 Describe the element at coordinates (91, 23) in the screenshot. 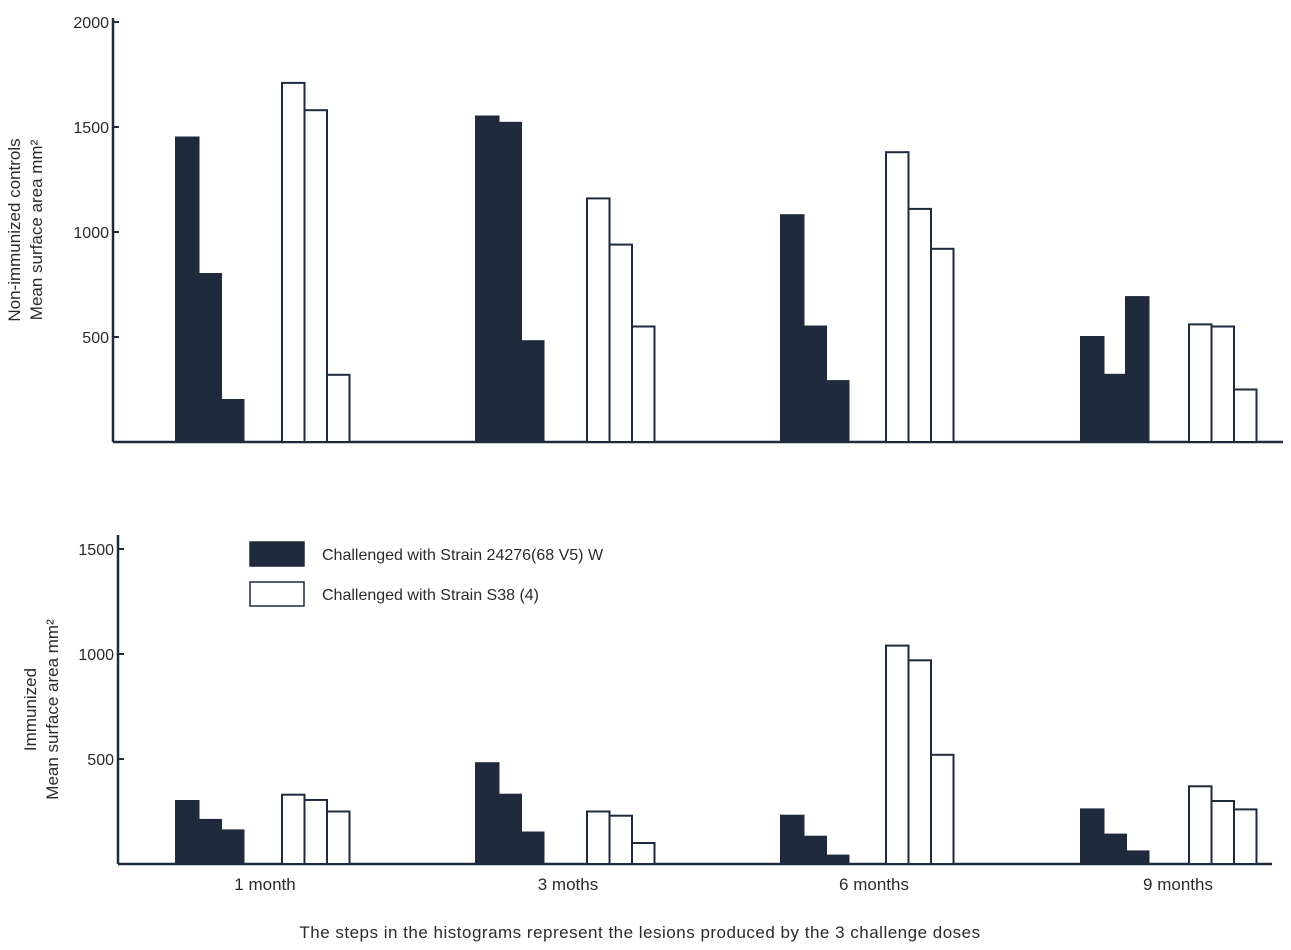

I see `top-y-tick-label: 2000` at that location.